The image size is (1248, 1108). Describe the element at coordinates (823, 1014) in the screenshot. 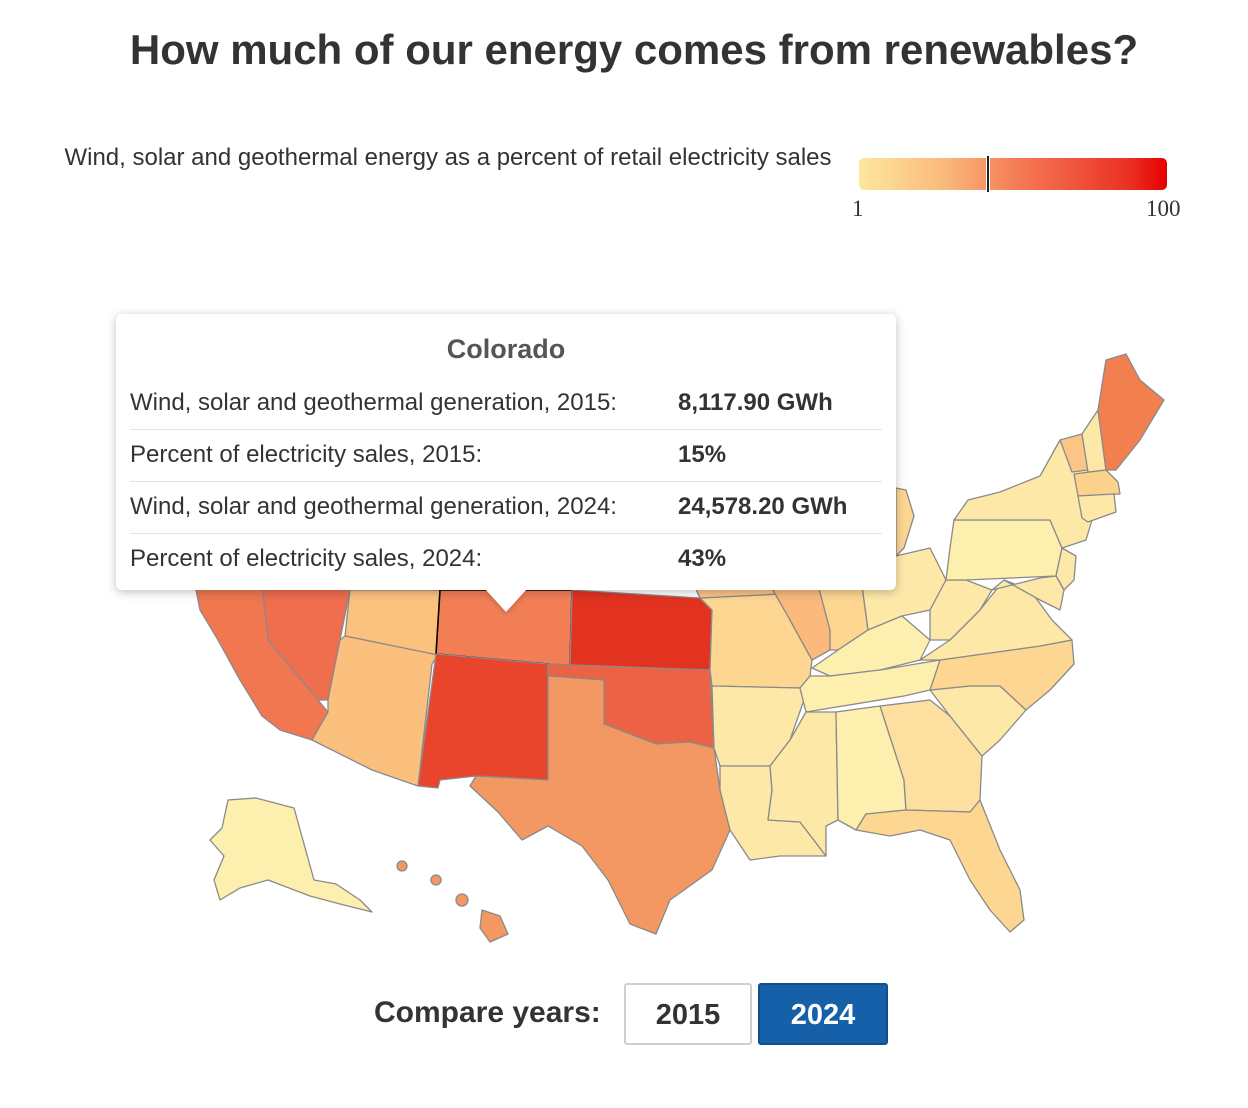

I see `year-2024-button: 2024` at that location.